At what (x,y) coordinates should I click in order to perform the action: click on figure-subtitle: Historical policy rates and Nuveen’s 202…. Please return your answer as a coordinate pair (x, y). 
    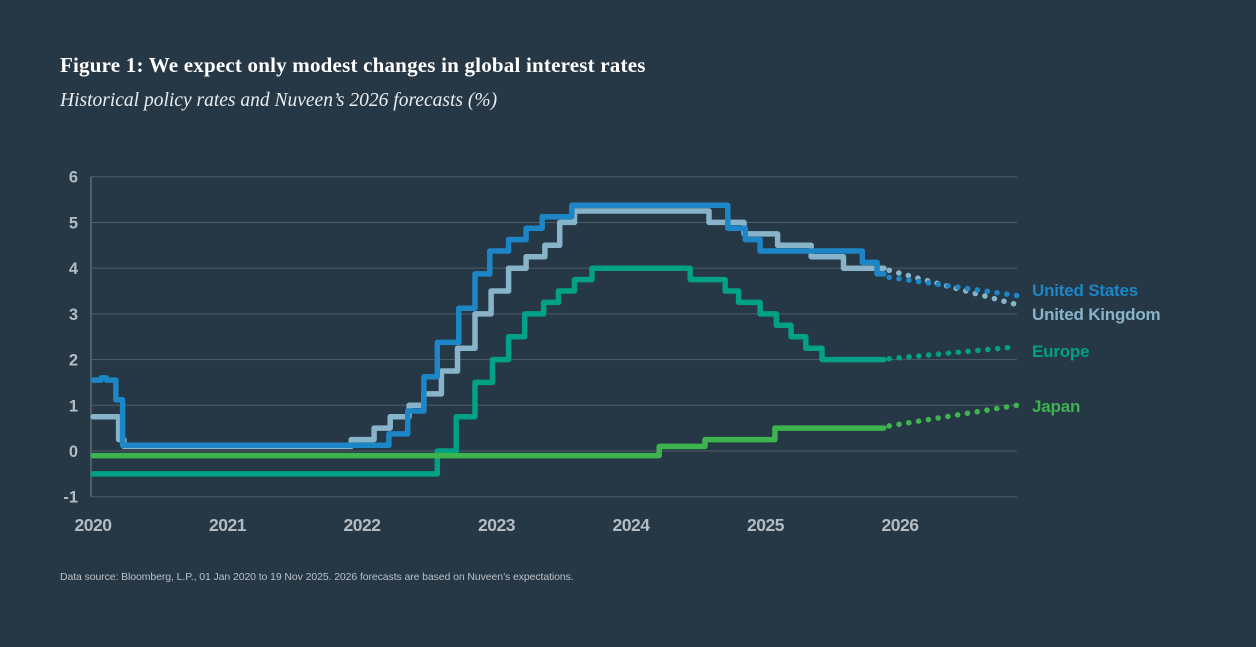
    Looking at the image, I should click on (279, 100).